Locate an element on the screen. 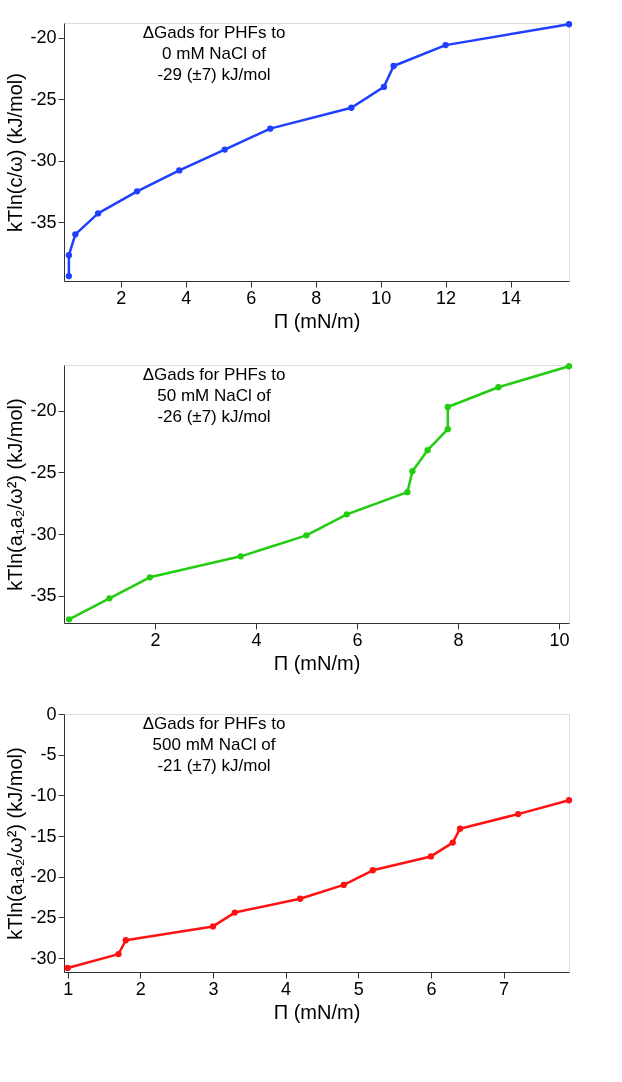  x-tick-label: 1 is located at coordinates (68, 988).